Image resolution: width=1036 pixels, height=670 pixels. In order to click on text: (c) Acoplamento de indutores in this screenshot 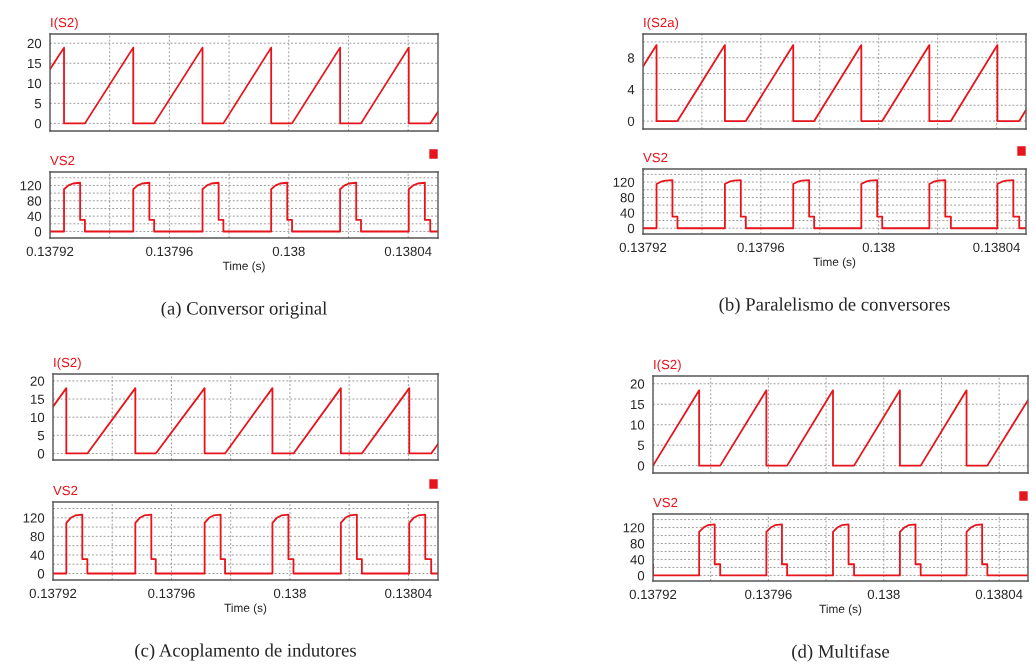, I will do `click(245, 652)`.